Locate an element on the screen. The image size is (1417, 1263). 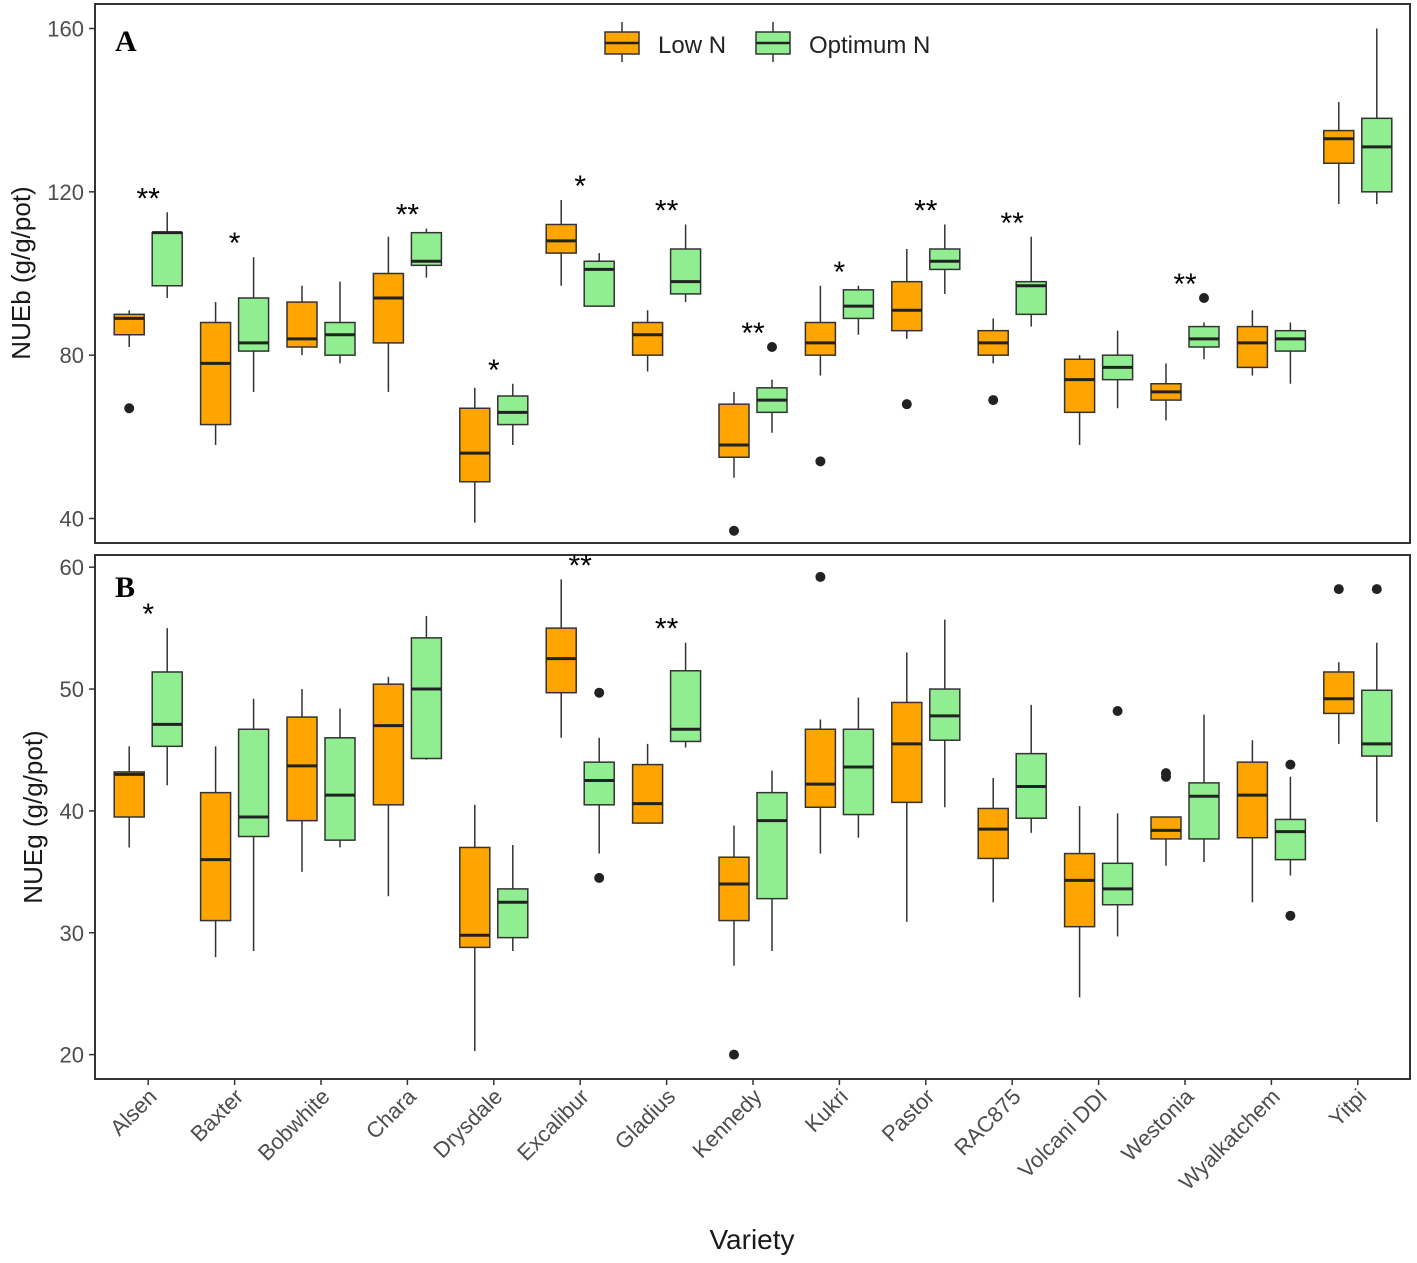
panel-b-gladius-low-n-iqr is located at coordinates (647, 793).